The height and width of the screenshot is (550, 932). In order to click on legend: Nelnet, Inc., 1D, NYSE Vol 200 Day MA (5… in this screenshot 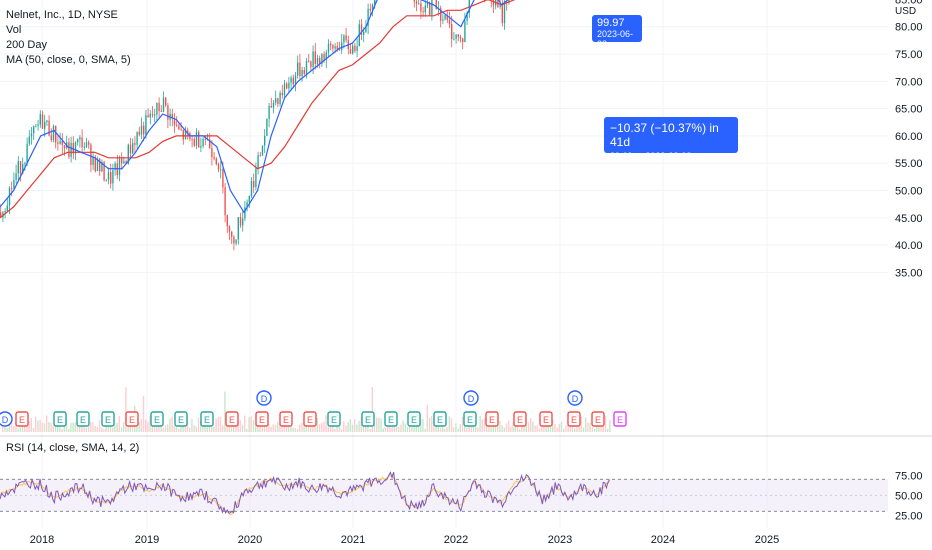, I will do `click(68, 38)`.